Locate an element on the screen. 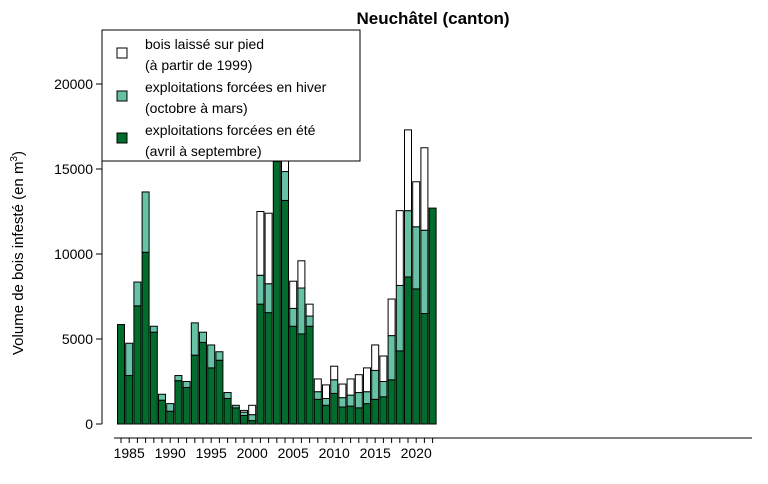 This screenshot has height=484, width=768. legend-item-standing: bois laissé sur pied (à partir de 1999) is located at coordinates (190, 54).